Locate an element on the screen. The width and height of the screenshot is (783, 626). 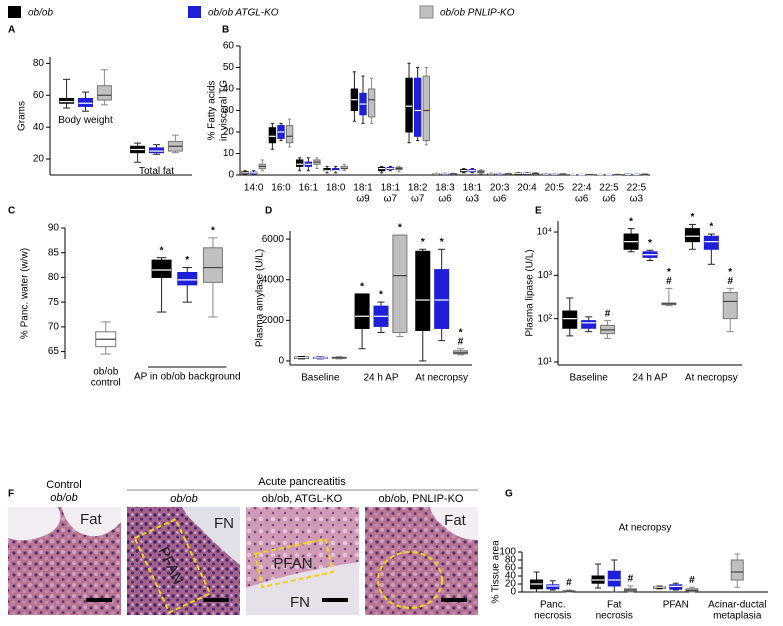
y-tick-label: 30 is located at coordinates (229, 110).